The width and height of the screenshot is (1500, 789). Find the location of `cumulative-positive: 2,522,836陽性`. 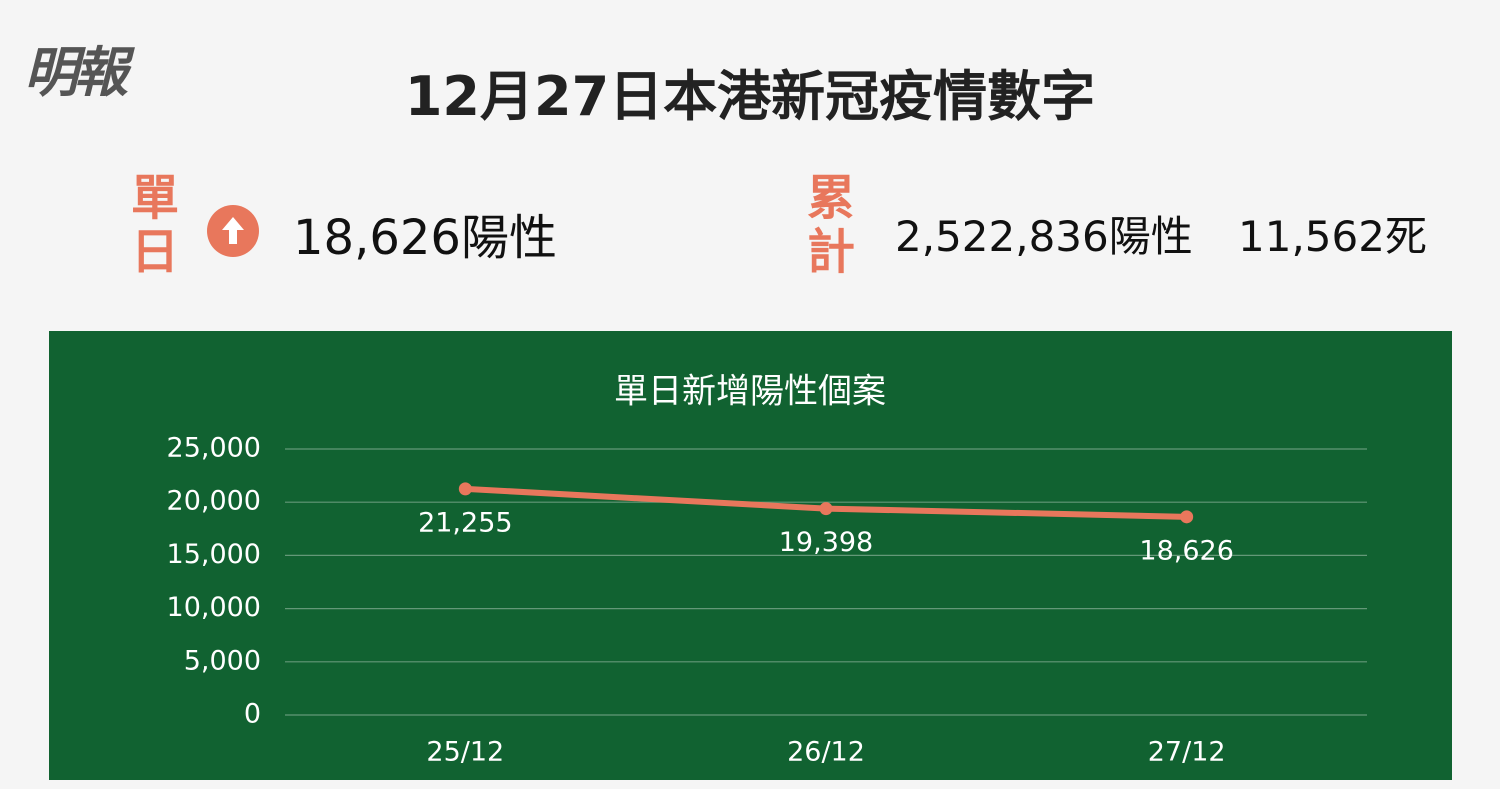

cumulative-positive: 2,522,836陽性 is located at coordinates (1044, 236).